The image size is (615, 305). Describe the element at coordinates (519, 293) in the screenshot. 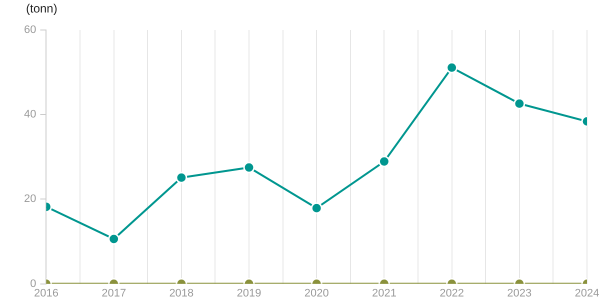

I see `x-tick-label: 2023` at that location.